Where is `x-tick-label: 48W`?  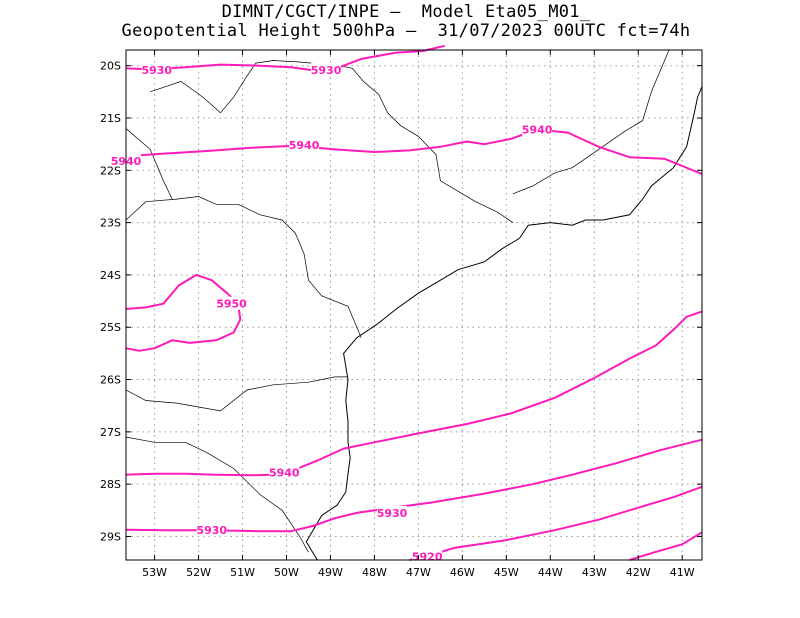
x-tick-label: 48W is located at coordinates (374, 572).